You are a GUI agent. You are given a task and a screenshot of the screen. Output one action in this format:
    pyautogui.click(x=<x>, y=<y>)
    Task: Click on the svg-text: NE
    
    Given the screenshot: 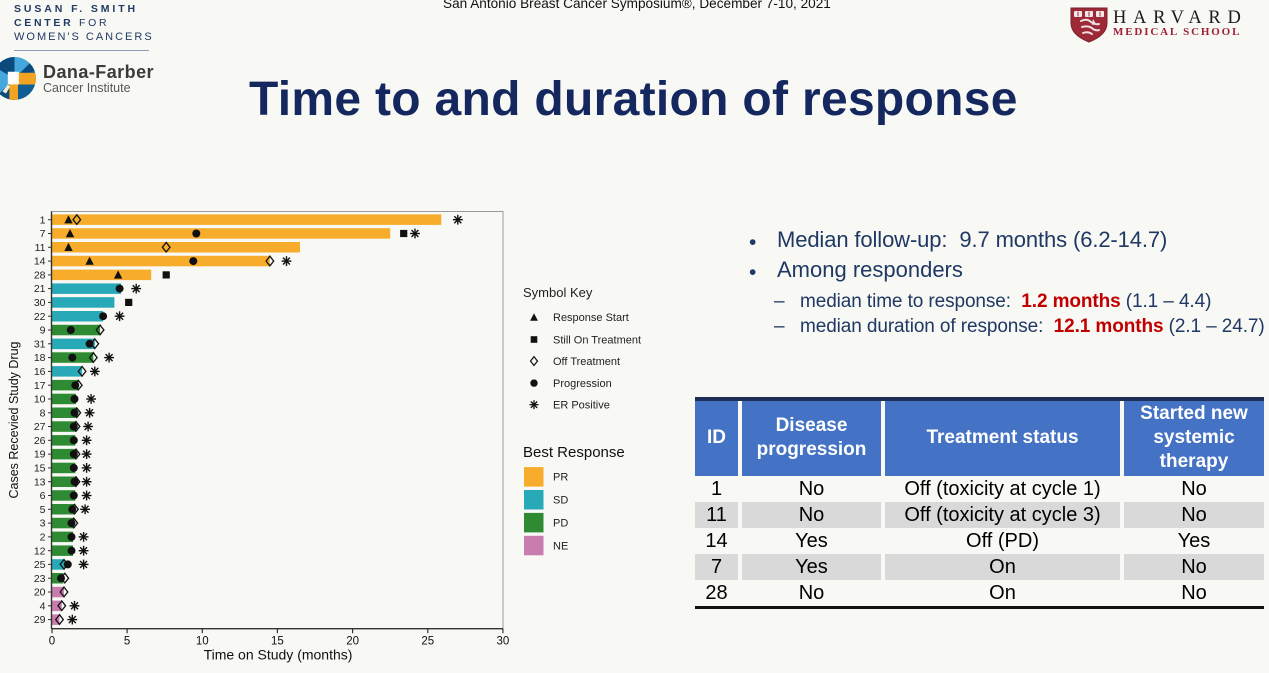 What is the action you would take?
    pyautogui.click(x=560, y=546)
    